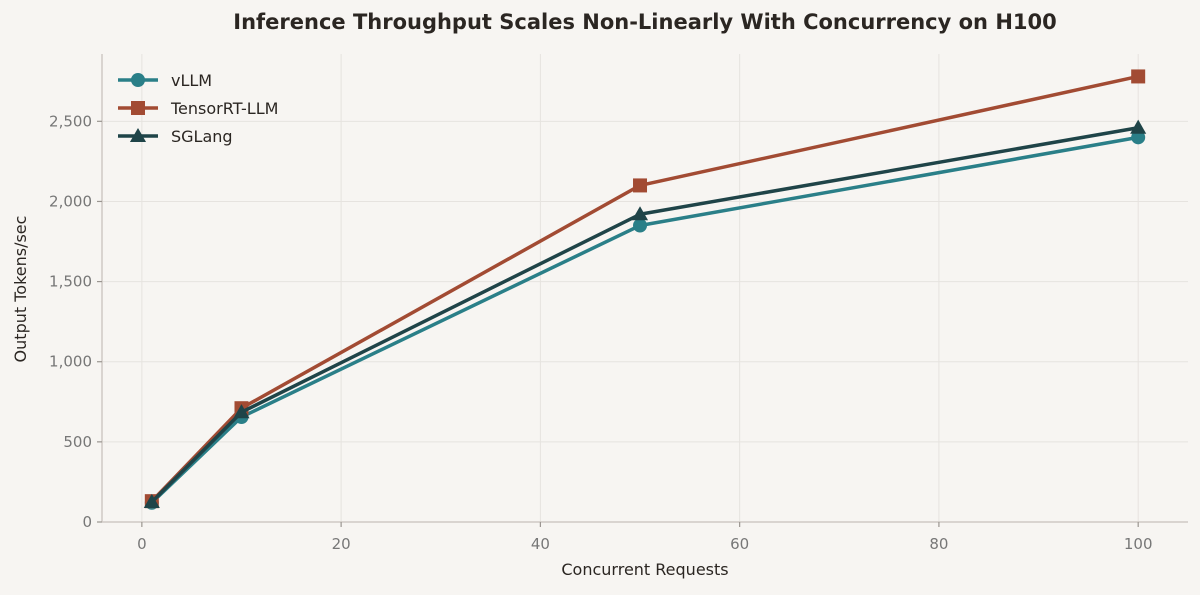  What do you see at coordinates (70, 362) in the screenshot?
I see `y-tick-label: 1,000` at bounding box center [70, 362].